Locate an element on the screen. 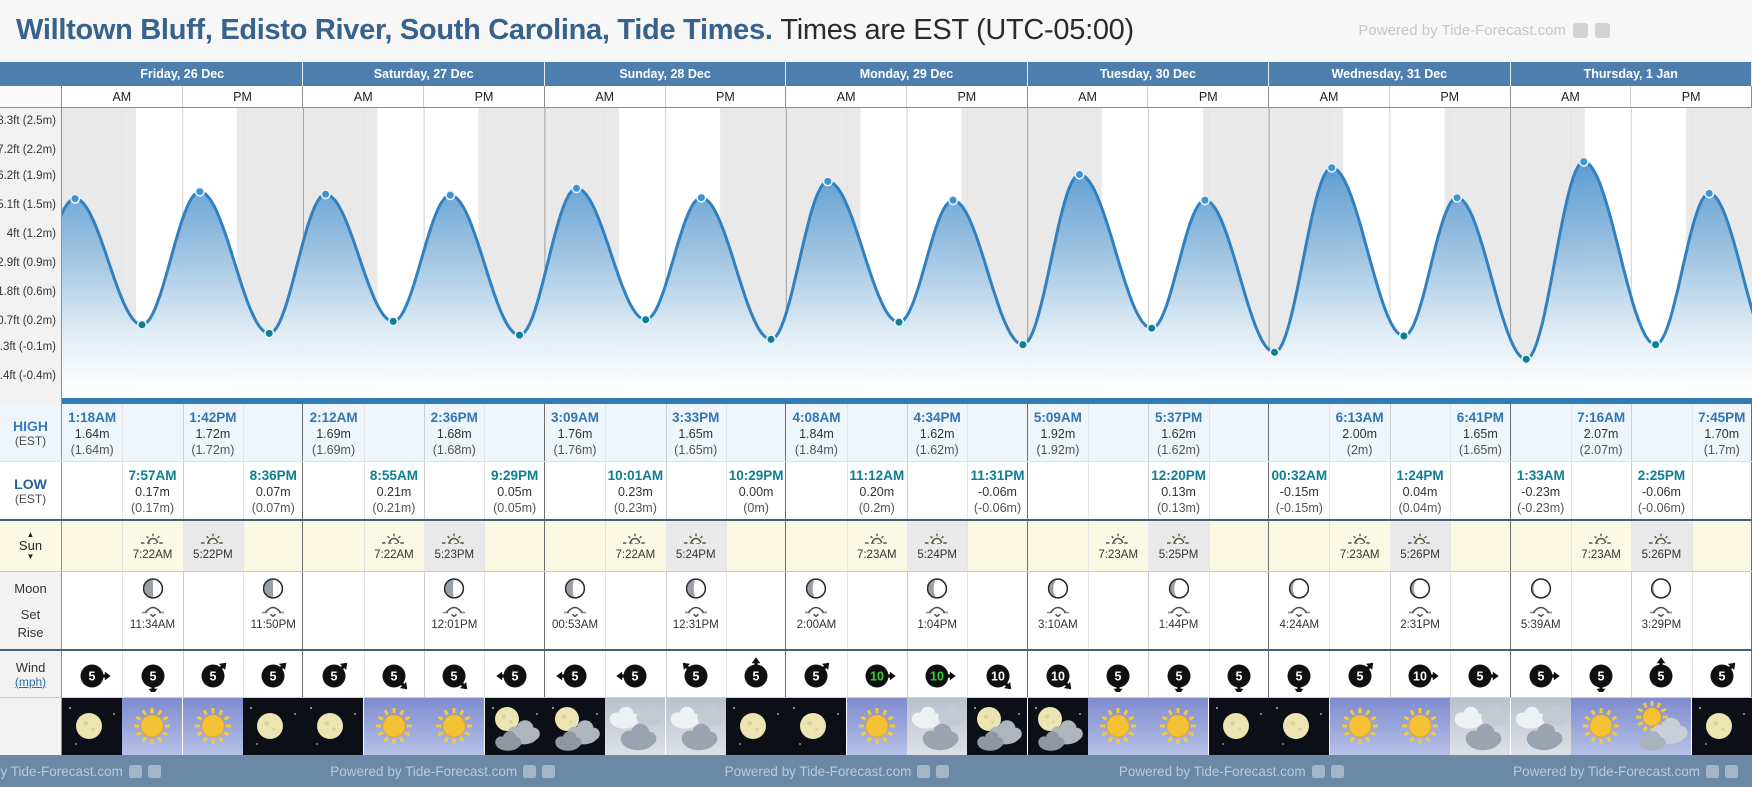 This screenshot has width=1752, height=787. y-axis-label: 7.2ft (2.2m) is located at coordinates (28, 149).